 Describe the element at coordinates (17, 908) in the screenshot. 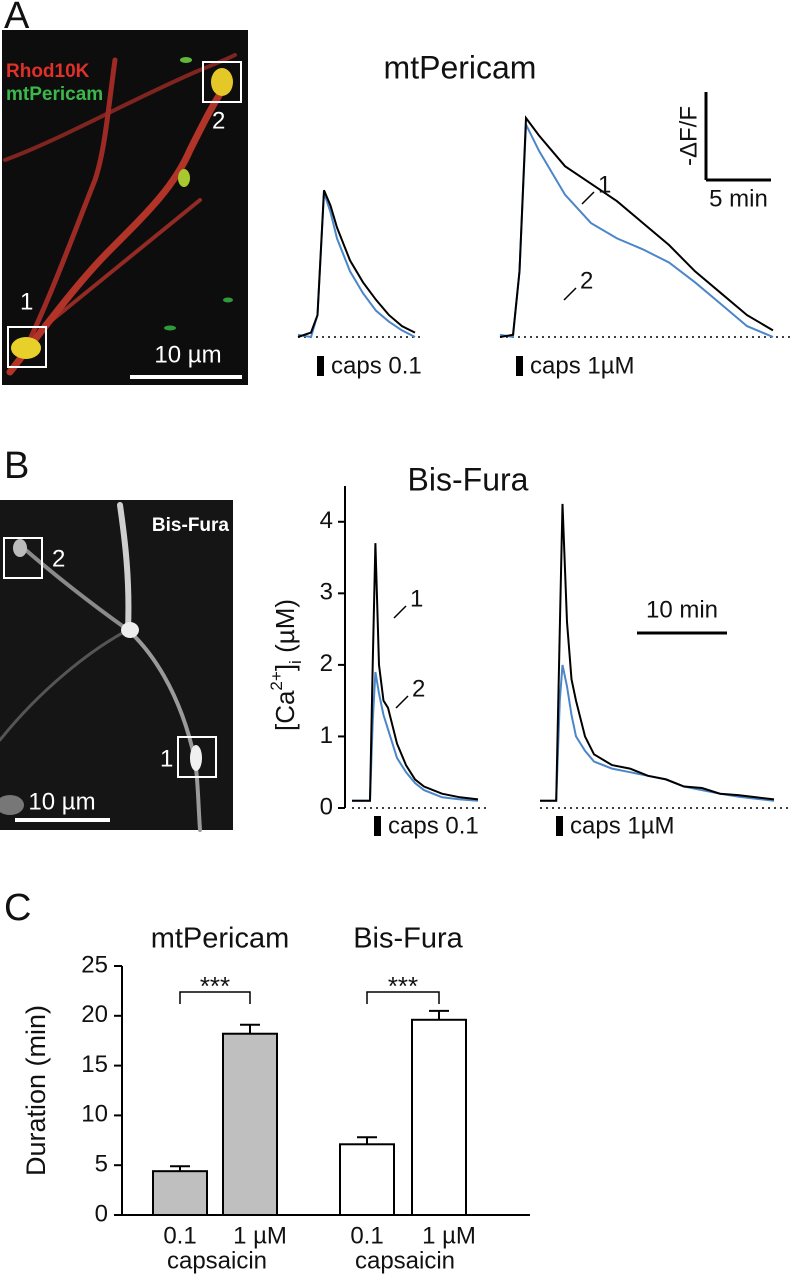

I see `panel-label: C` at that location.